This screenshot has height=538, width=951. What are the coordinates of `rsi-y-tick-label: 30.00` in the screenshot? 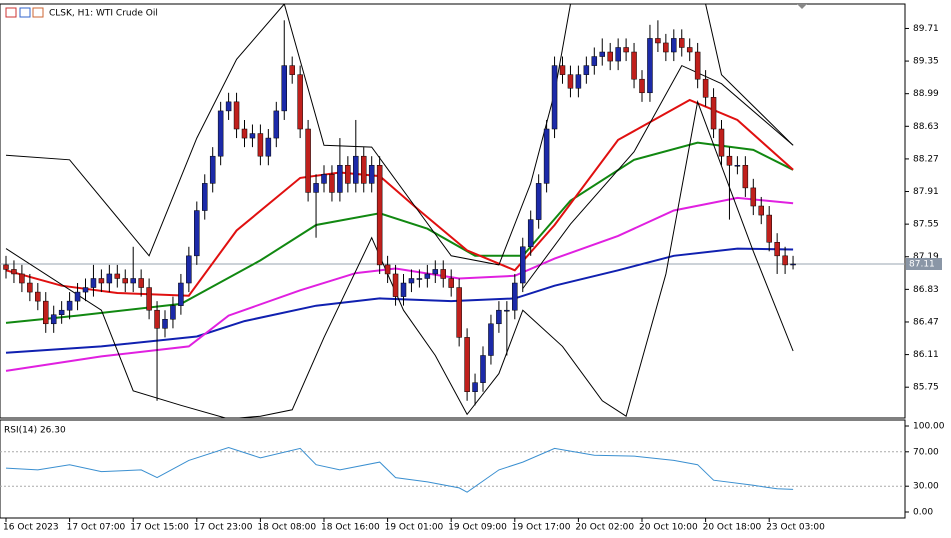 It's located at (926, 487).